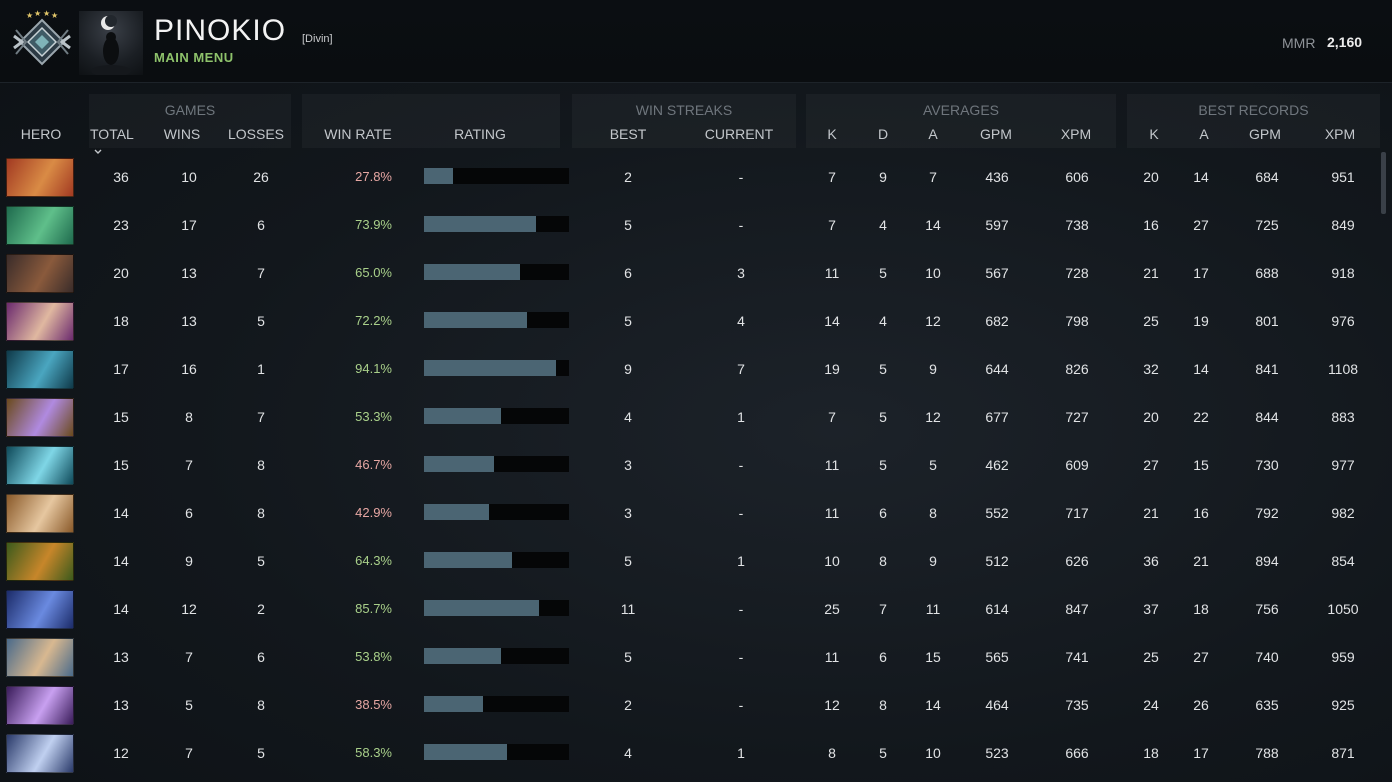 This screenshot has width=1392, height=782. What do you see at coordinates (189, 705) in the screenshot?
I see `wins-cell: 5` at bounding box center [189, 705].